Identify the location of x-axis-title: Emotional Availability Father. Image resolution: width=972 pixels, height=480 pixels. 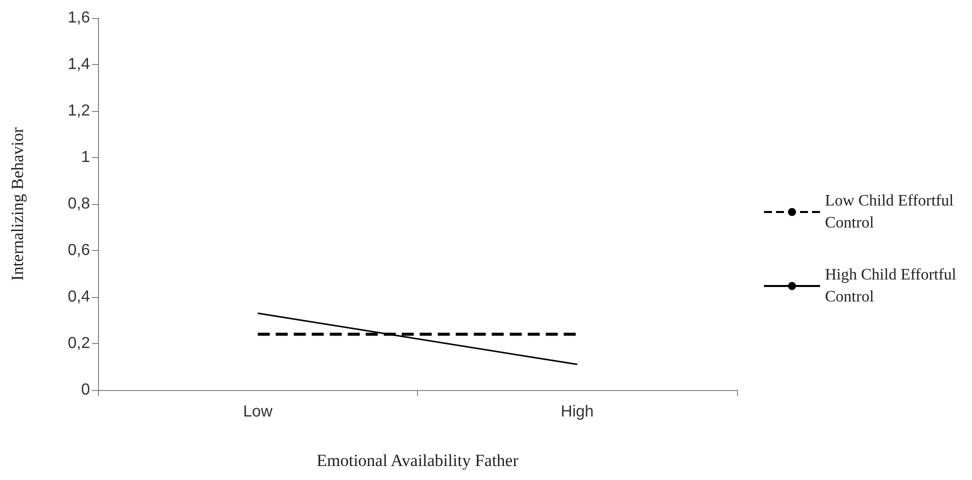
(417, 460).